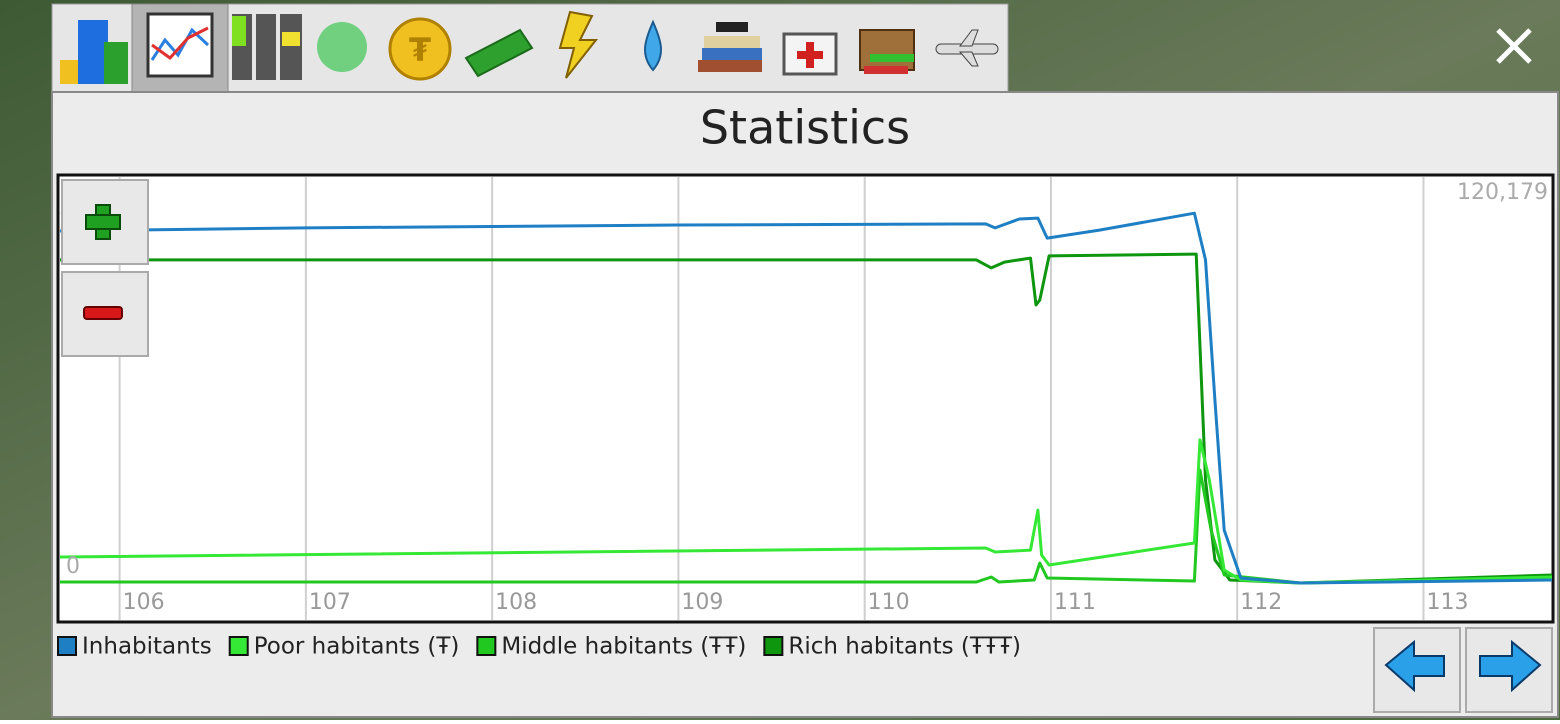  Describe the element at coordinates (499, 53) in the screenshot. I see `tab-icon-budget` at that location.